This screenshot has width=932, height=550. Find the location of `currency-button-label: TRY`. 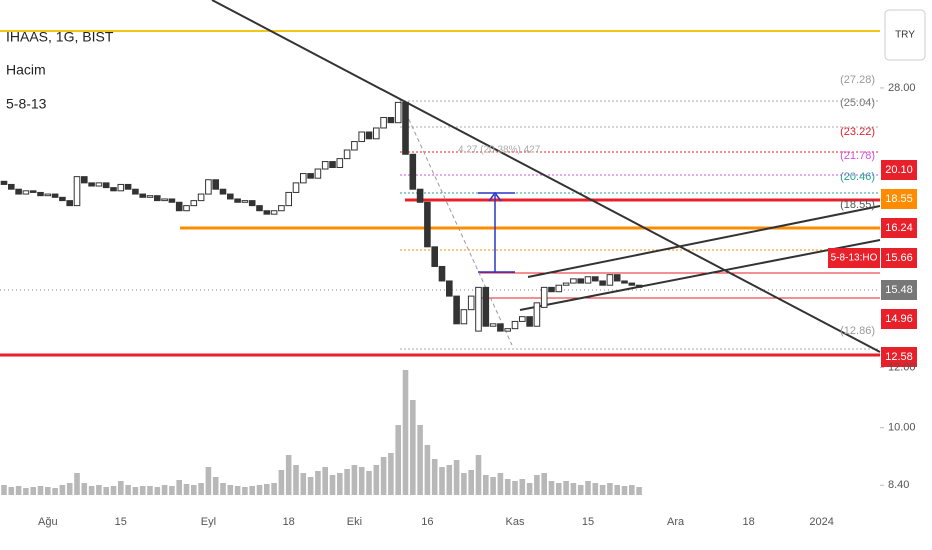

currency-button-label: TRY is located at coordinates (905, 35).